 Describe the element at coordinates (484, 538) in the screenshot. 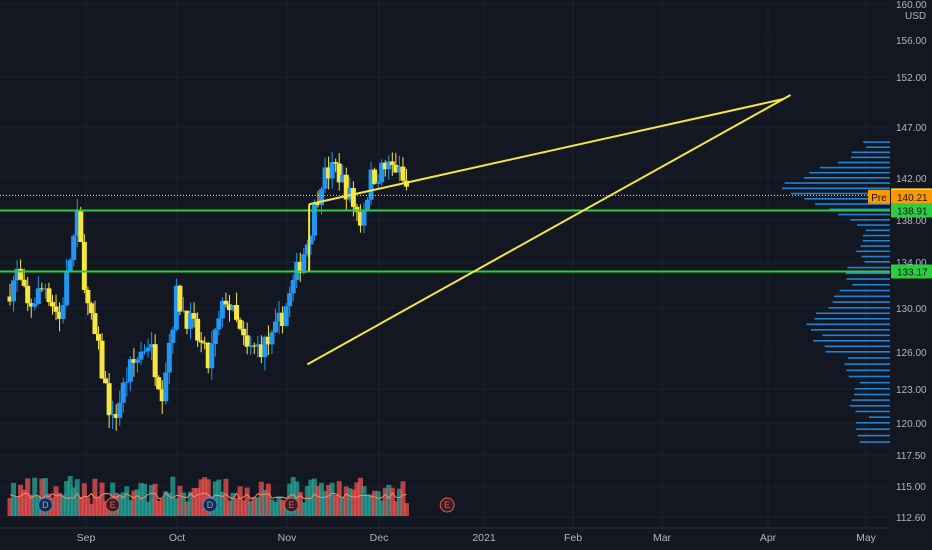

I see `x-tick-label: 2021` at that location.